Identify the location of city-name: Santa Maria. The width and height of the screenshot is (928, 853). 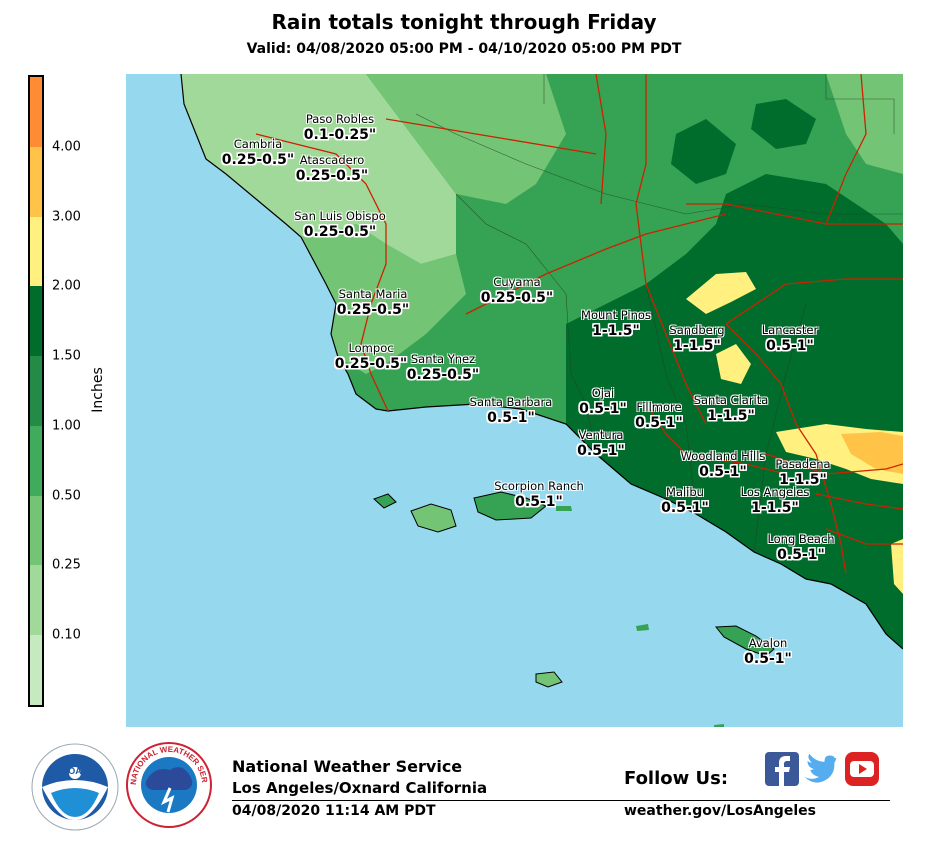
(373, 294).